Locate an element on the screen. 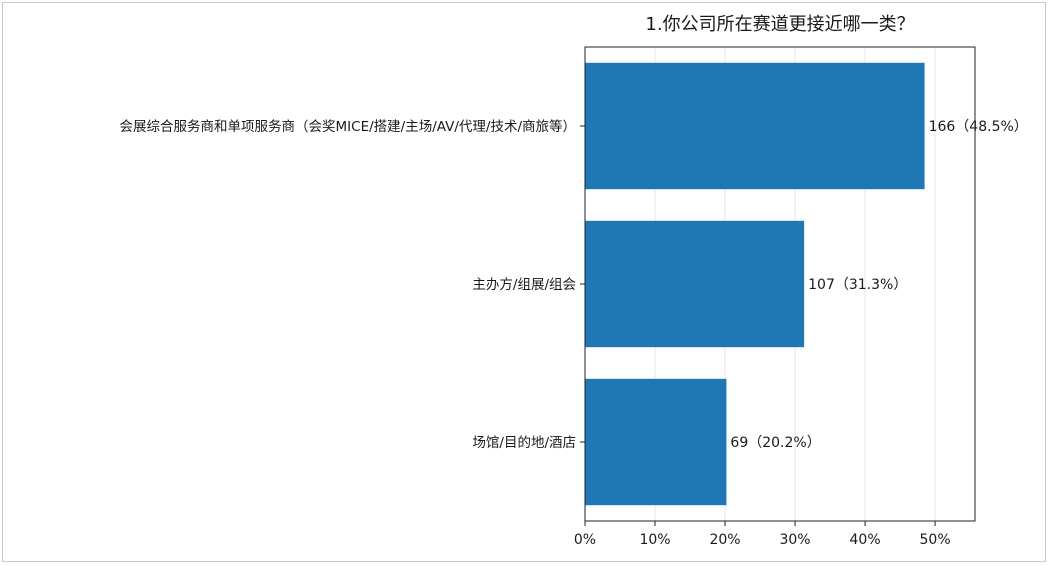 This screenshot has width=1050, height=566. x-tick-label: 50% is located at coordinates (935, 540).